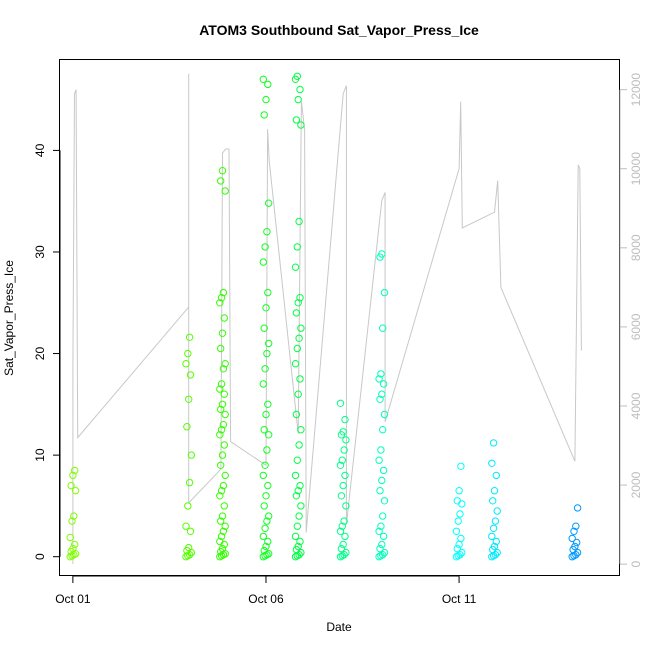 This screenshot has width=650, height=650. Describe the element at coordinates (339, 30) in the screenshot. I see `chart-title: ATOM3 Southbound Sat_Vapor_Press_Ice` at that location.